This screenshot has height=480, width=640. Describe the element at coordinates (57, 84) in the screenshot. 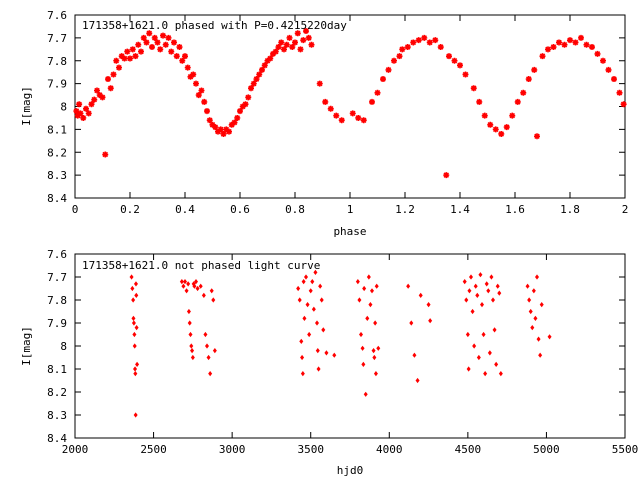

I see `y-tick-label: 7.9` at that location.